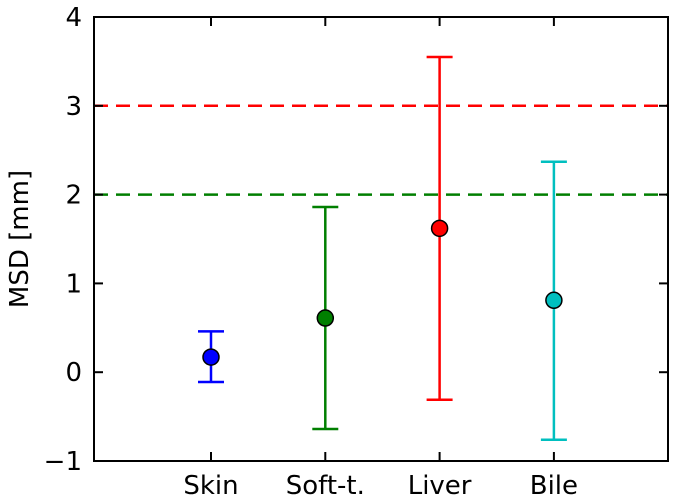 The image size is (675, 500). I want to click on x-tick-label-1: Soft-t., so click(325, 485).